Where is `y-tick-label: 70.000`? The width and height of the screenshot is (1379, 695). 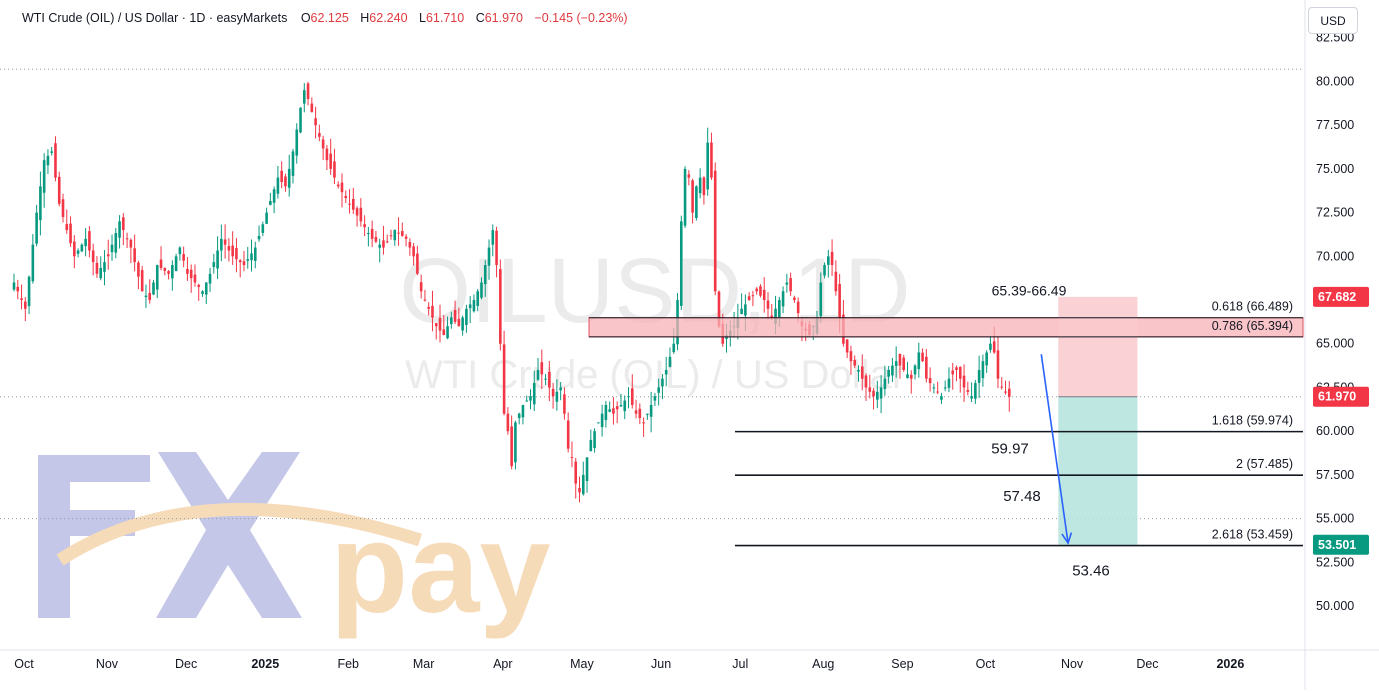
y-tick-label: 70.000 is located at coordinates (1335, 256).